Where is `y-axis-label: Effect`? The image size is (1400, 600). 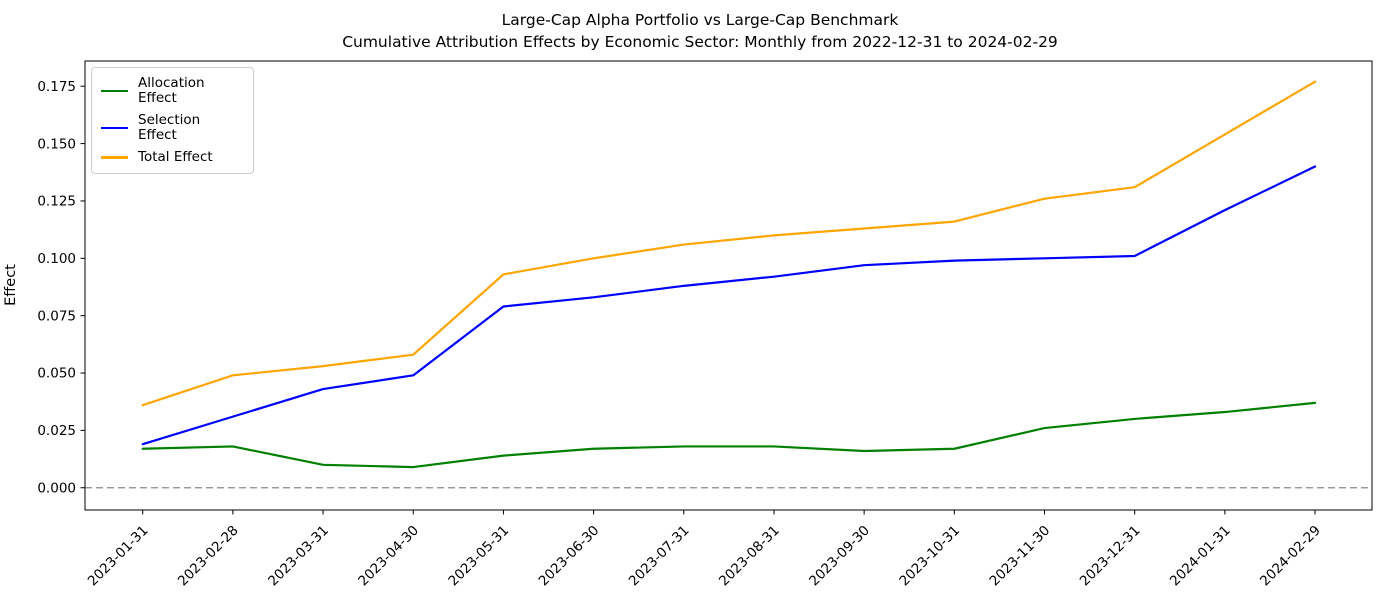
y-axis-label: Effect is located at coordinates (11, 285).